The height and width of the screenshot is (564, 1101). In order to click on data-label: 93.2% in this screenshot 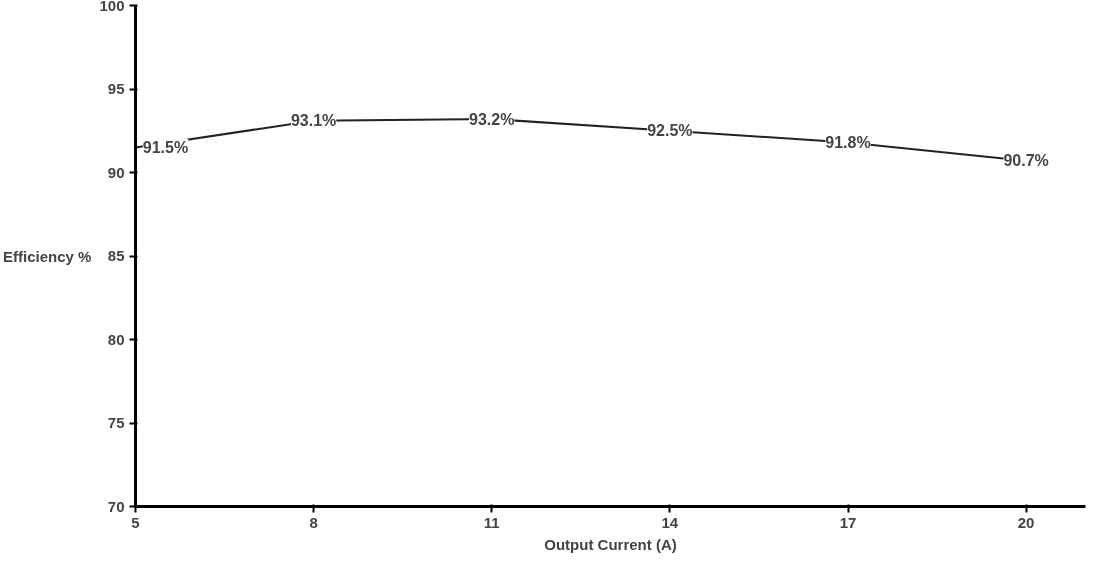, I will do `click(492, 119)`.